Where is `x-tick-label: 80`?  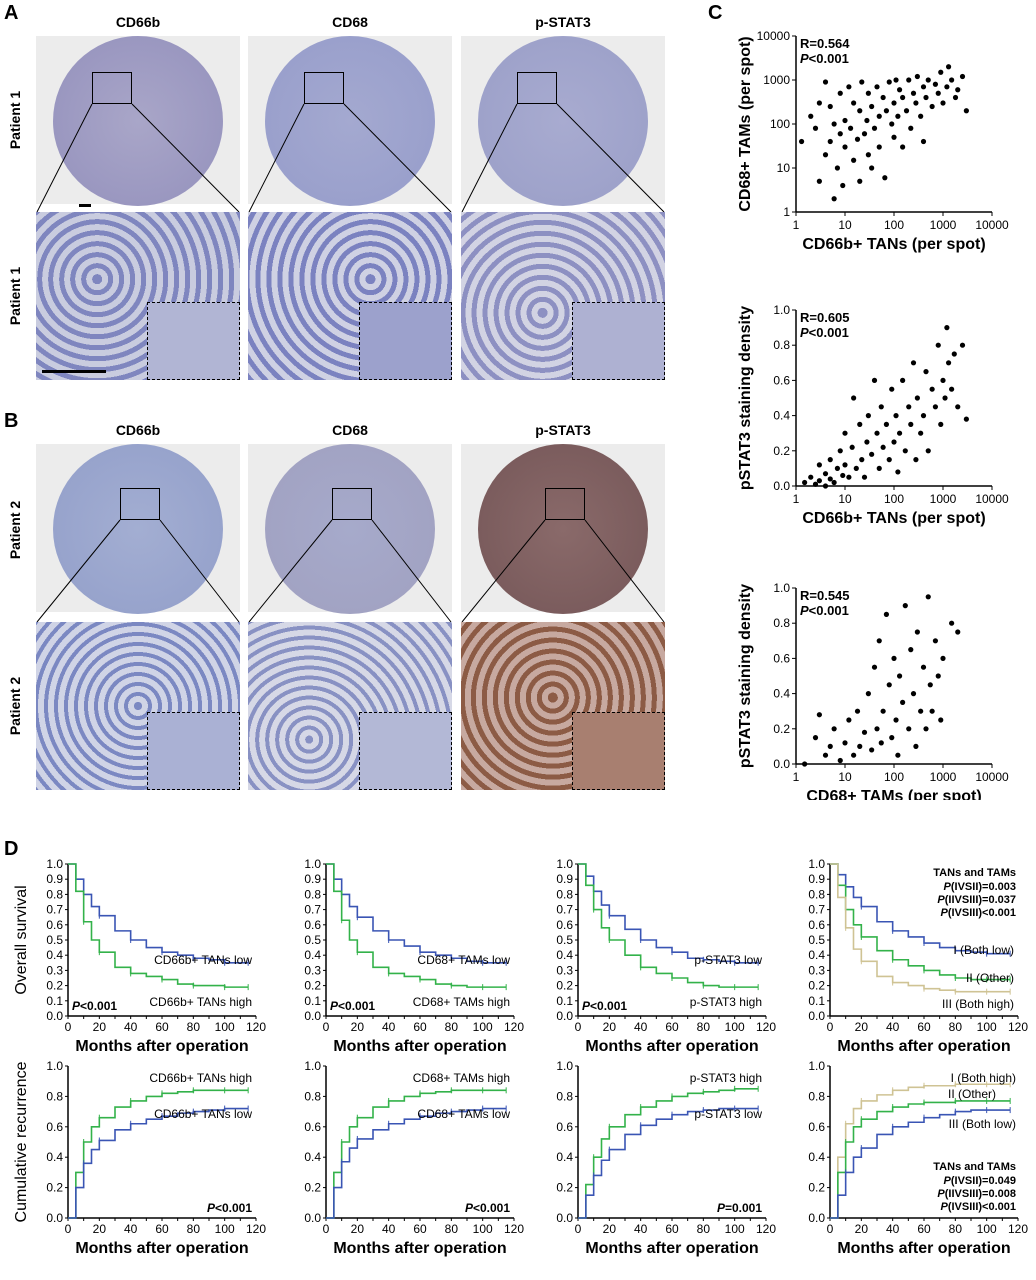
x-tick-label: 80 is located at coordinates (194, 1027).